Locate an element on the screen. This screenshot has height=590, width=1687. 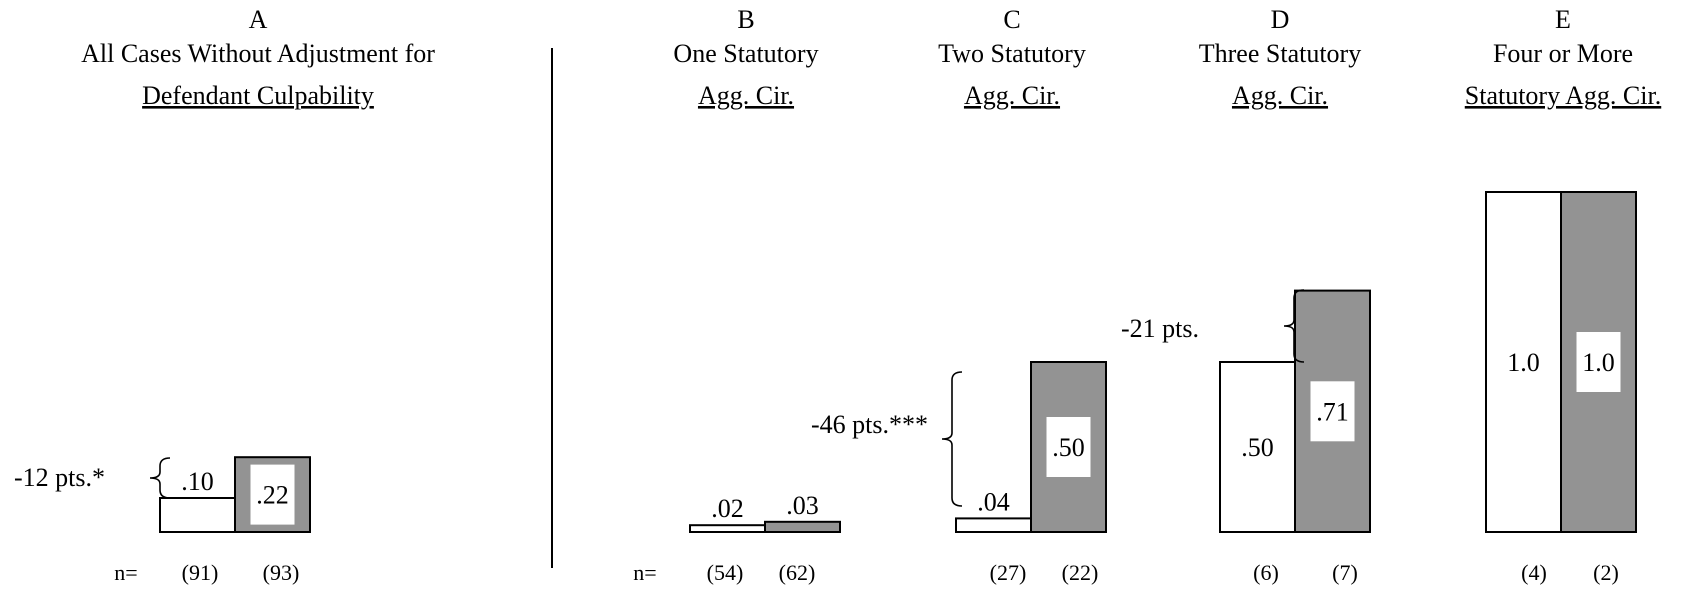
panel-letter: A is located at coordinates (258, 19).